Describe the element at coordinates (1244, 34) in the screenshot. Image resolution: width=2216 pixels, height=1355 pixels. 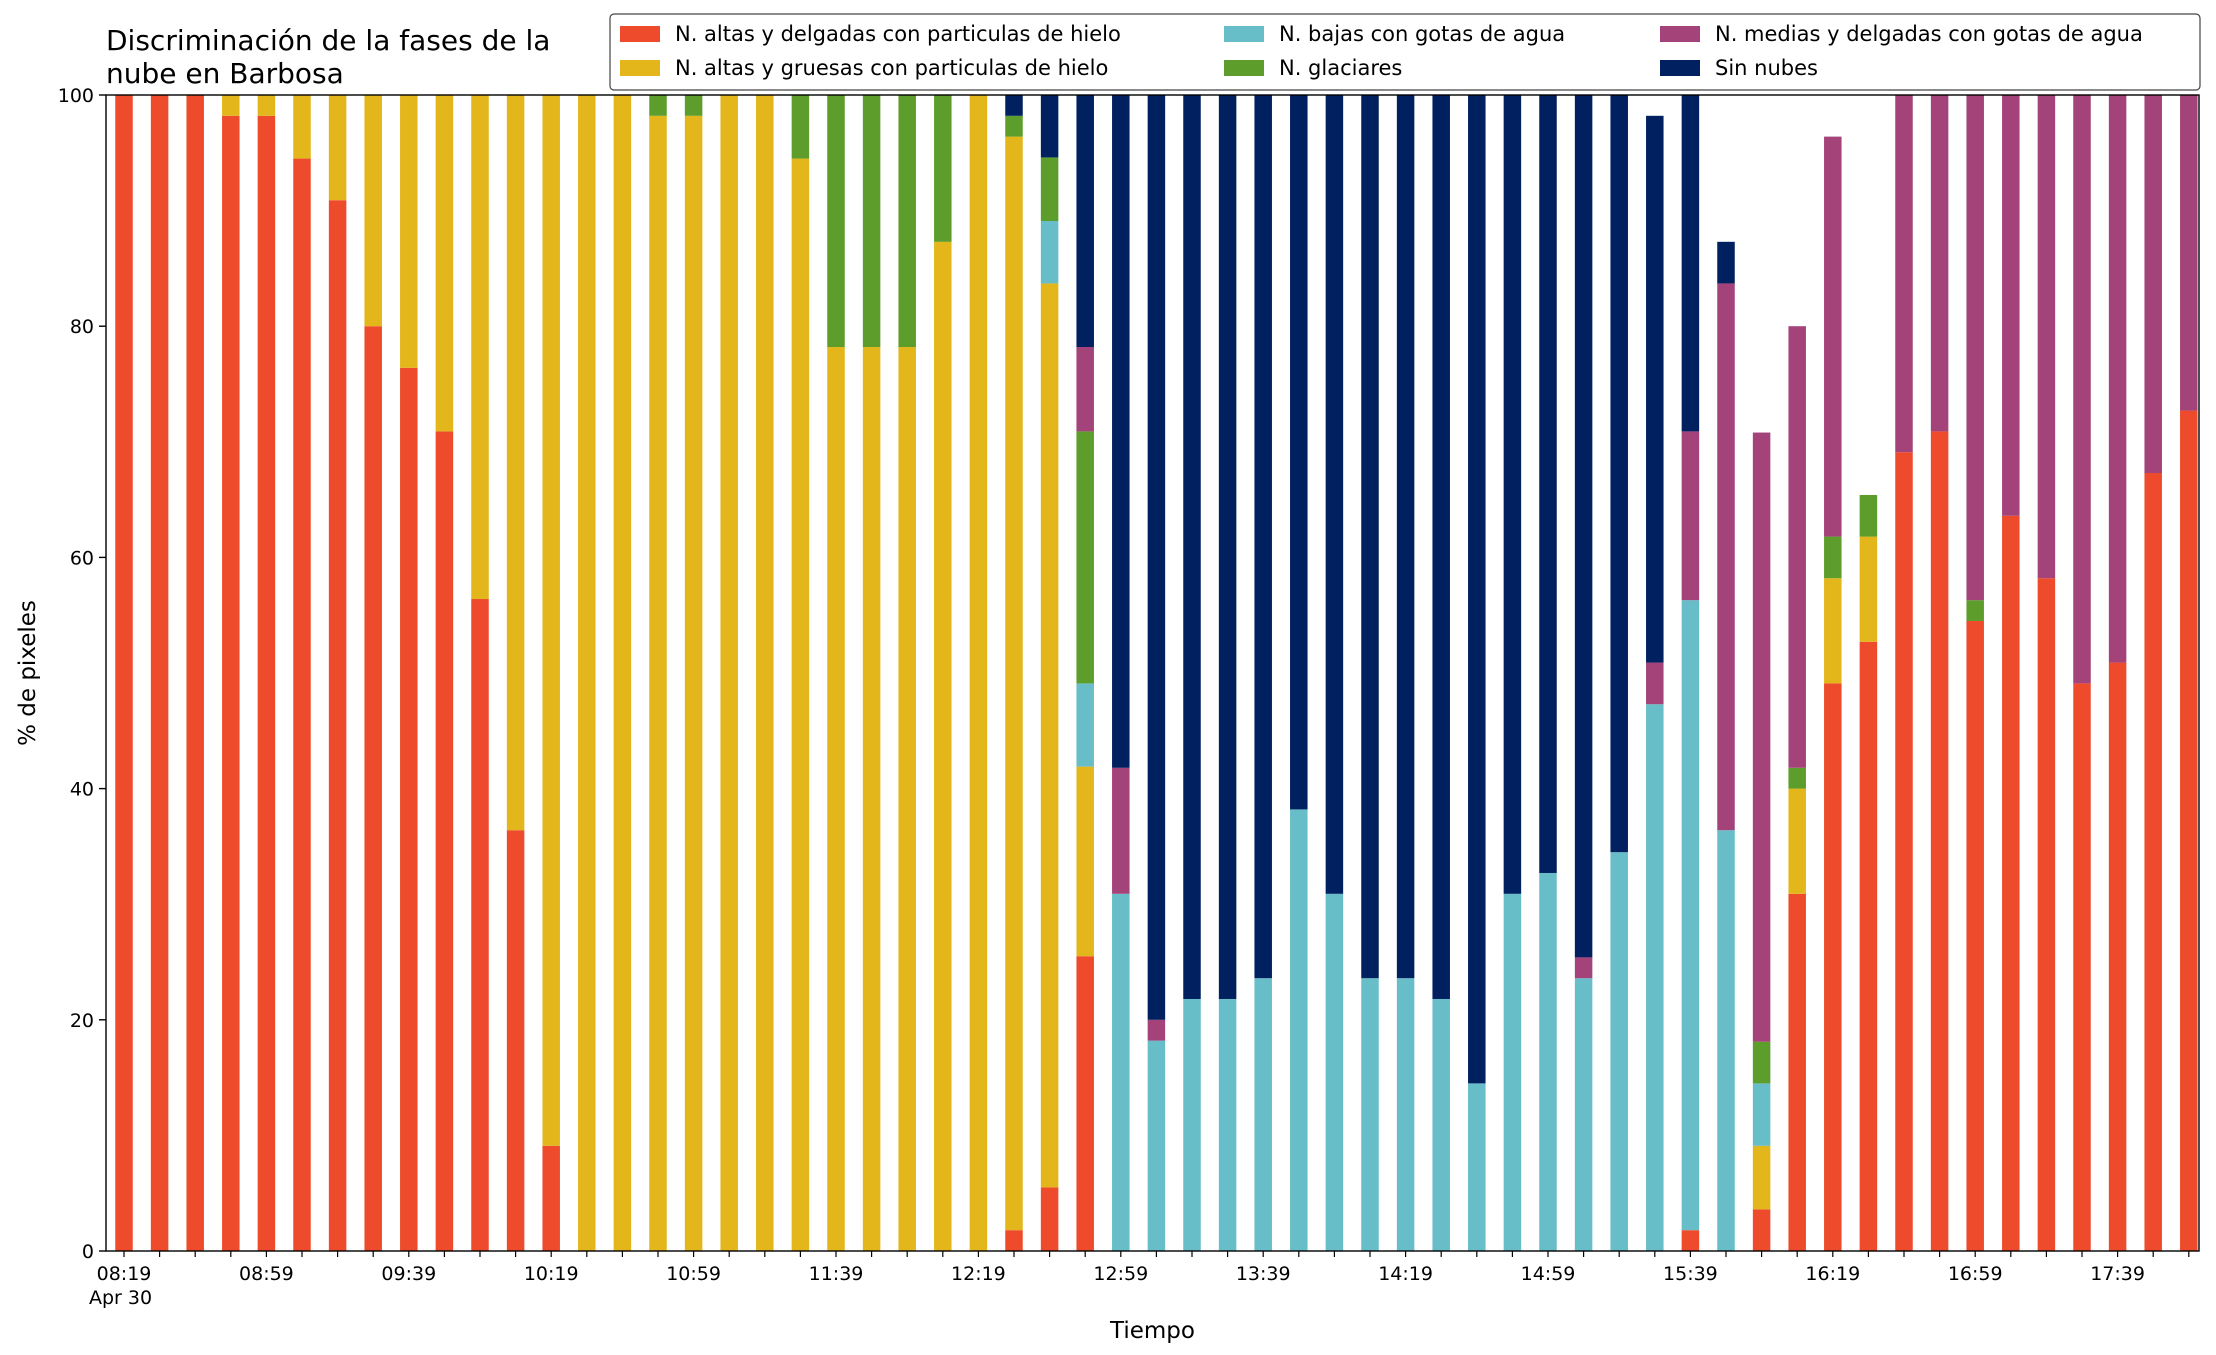
I see `legend-swatch-n-bajas-con-gotas-de-agua` at that location.